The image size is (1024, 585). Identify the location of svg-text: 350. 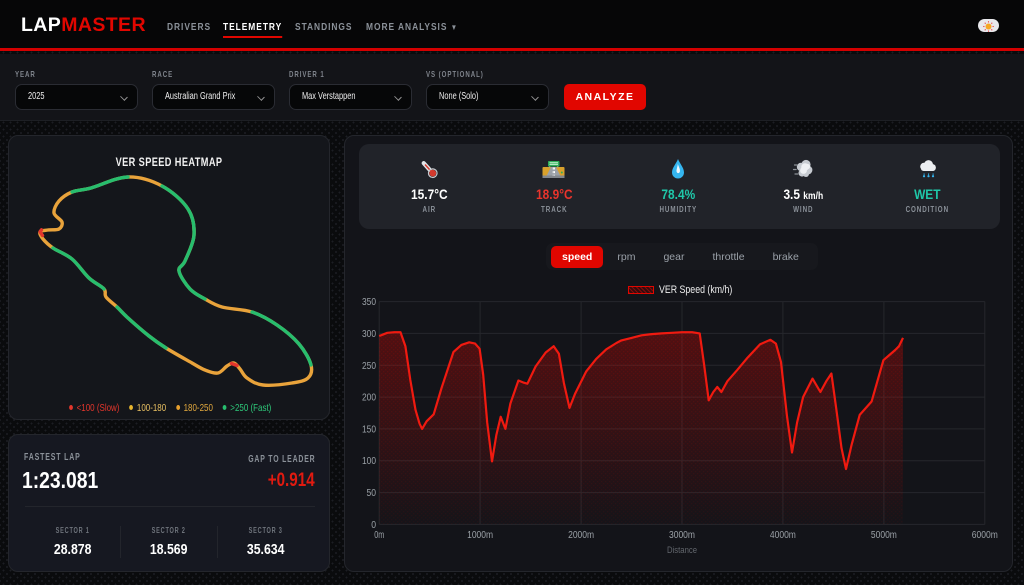
(369, 302).